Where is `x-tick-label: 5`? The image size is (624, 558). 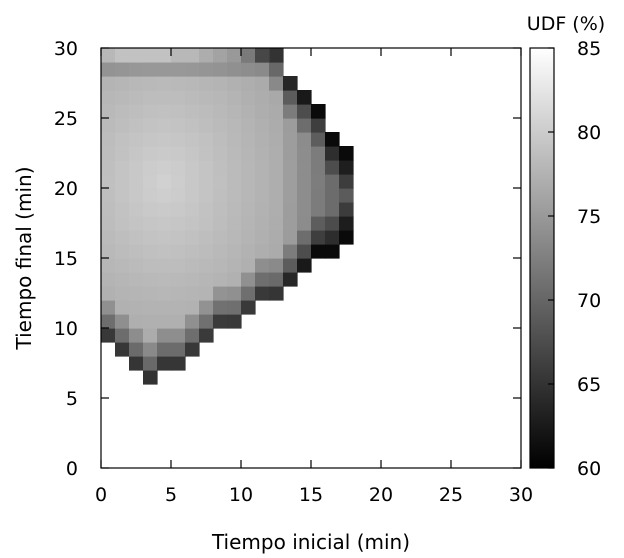
x-tick-label: 5 is located at coordinates (171, 495).